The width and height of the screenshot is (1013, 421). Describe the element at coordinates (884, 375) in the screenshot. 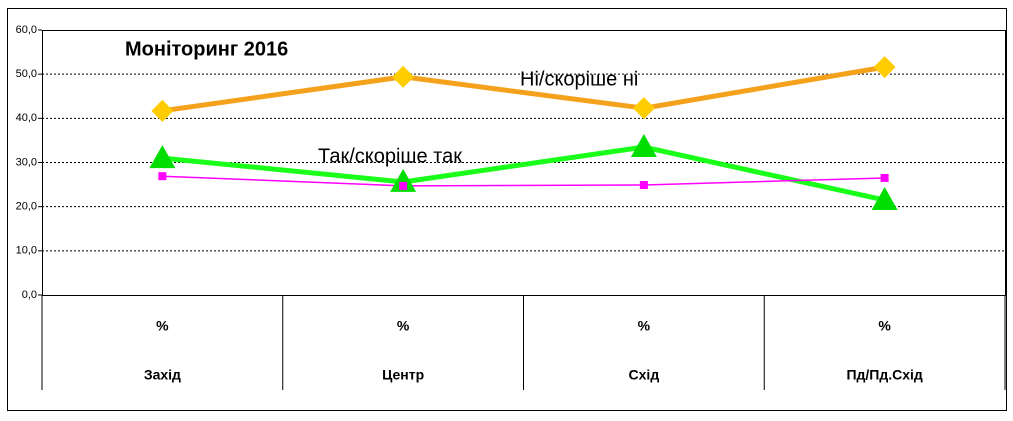

I see `x-tick-label: Пд/Пд.Схід` at that location.